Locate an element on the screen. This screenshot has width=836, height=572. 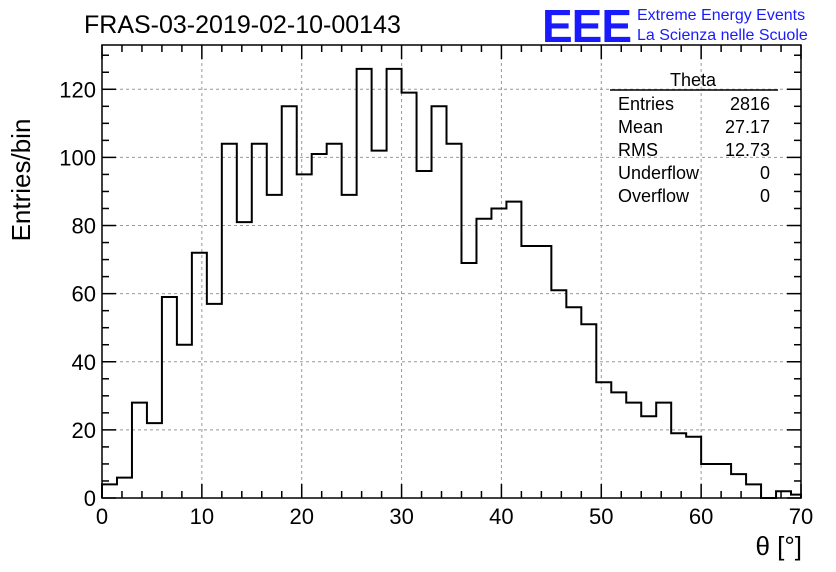
y-tick-label: 80 is located at coordinates (84, 226).